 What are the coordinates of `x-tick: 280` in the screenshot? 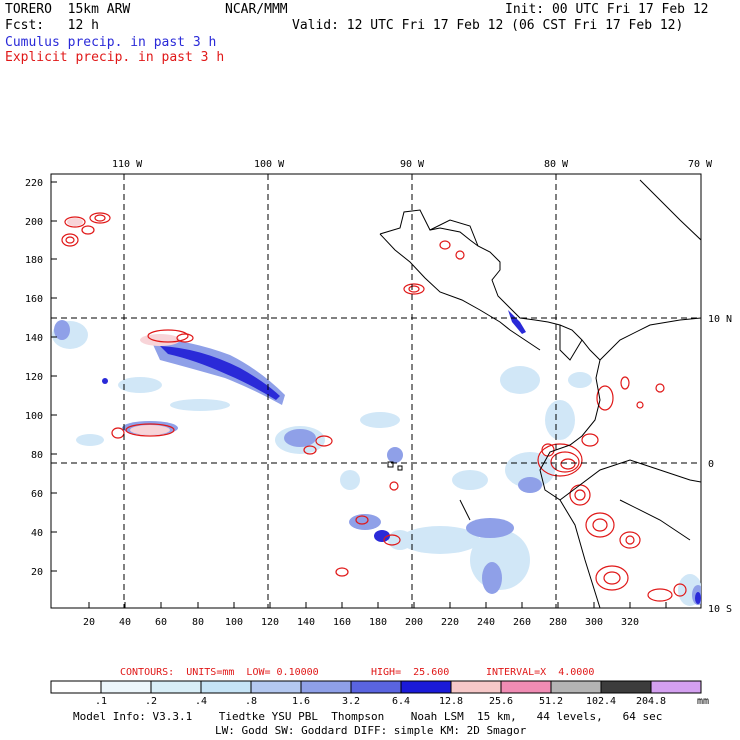 It's located at (558, 622).